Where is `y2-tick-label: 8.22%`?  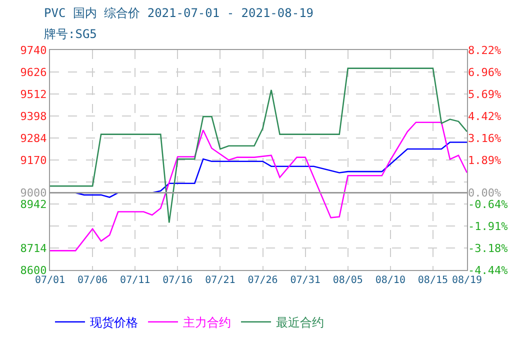
y2-tick-label: 8.22% is located at coordinates (485, 50).